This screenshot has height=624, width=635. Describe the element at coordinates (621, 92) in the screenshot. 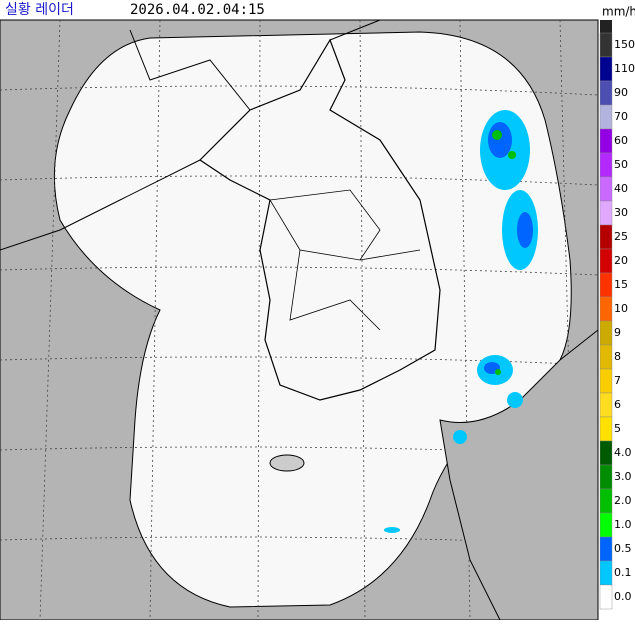

I see `legend-label: 90` at that location.